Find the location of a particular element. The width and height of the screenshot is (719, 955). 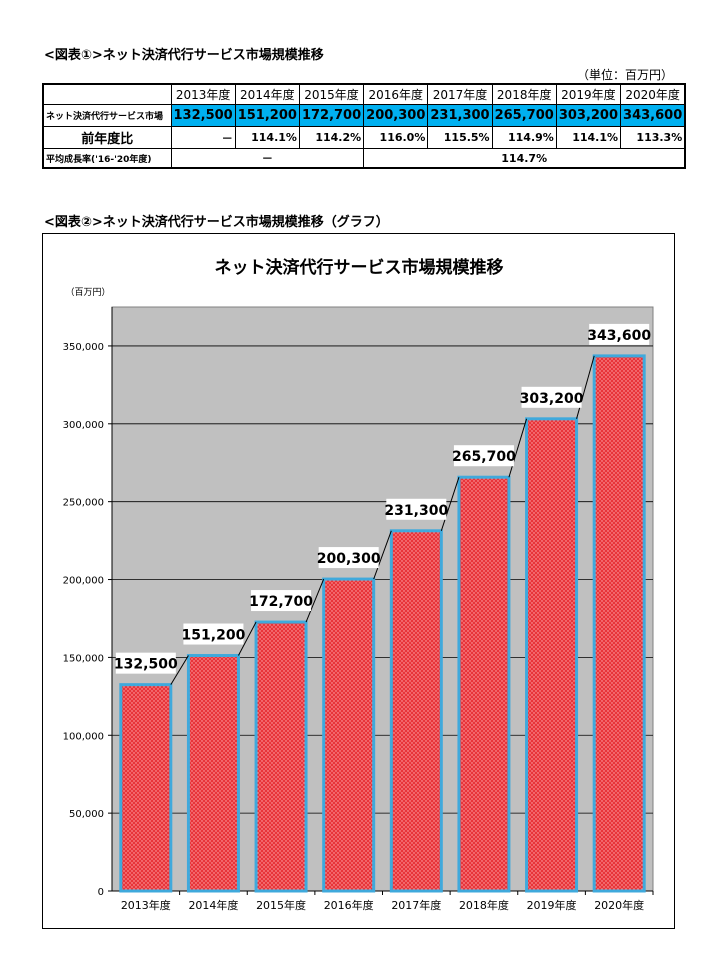

data-label: 265,700 is located at coordinates (484, 457).